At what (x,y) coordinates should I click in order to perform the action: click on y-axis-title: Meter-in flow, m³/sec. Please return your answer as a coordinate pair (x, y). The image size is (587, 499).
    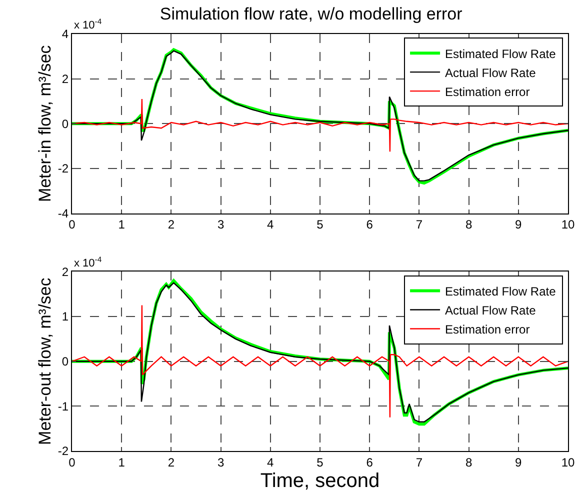
    Looking at the image, I should click on (44, 123).